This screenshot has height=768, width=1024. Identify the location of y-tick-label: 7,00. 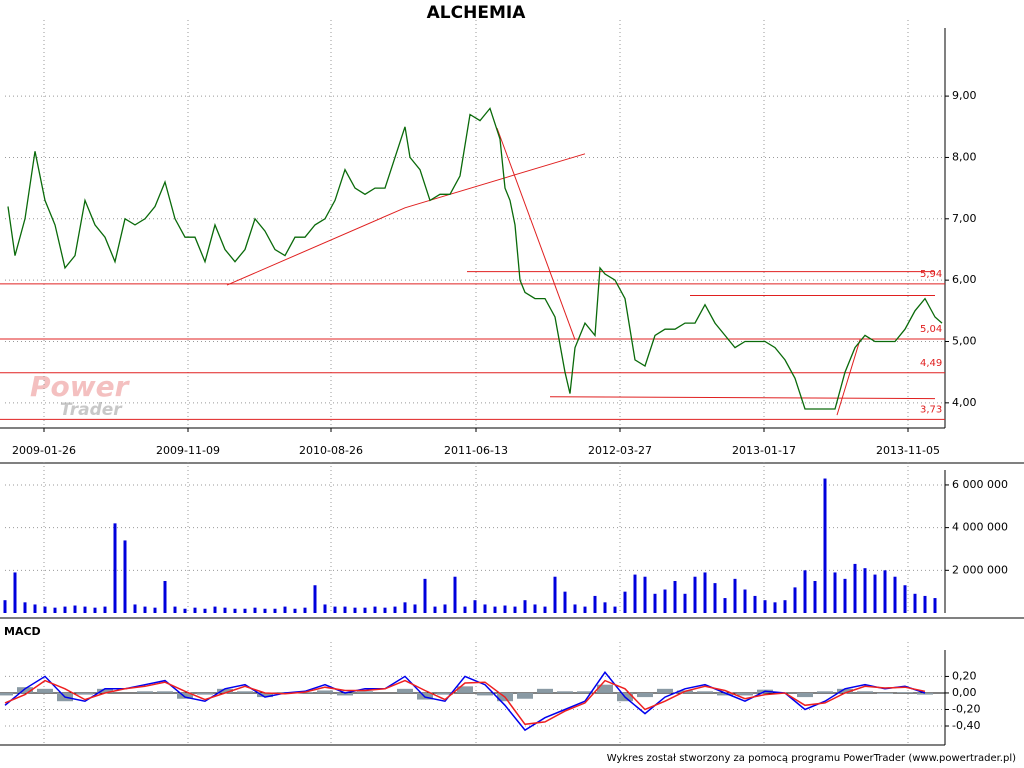
(964, 218).